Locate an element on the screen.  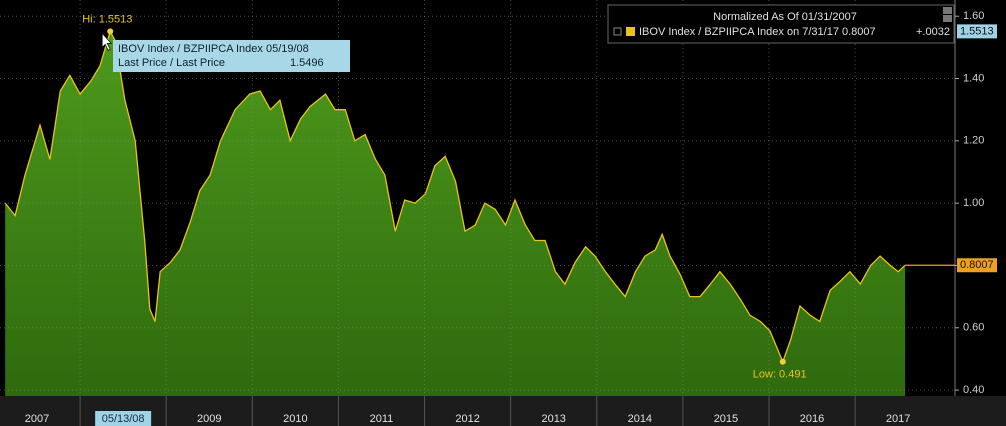
y-tick-label: 1.00 is located at coordinates (973, 203).